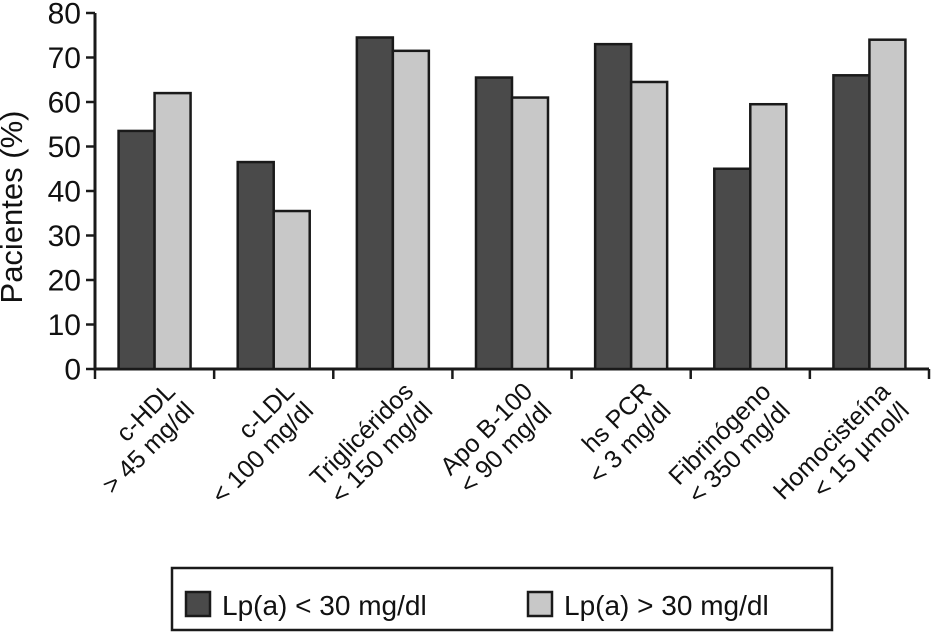  What do you see at coordinates (64, 281) in the screenshot?
I see `y-tick-label: 20` at bounding box center [64, 281].